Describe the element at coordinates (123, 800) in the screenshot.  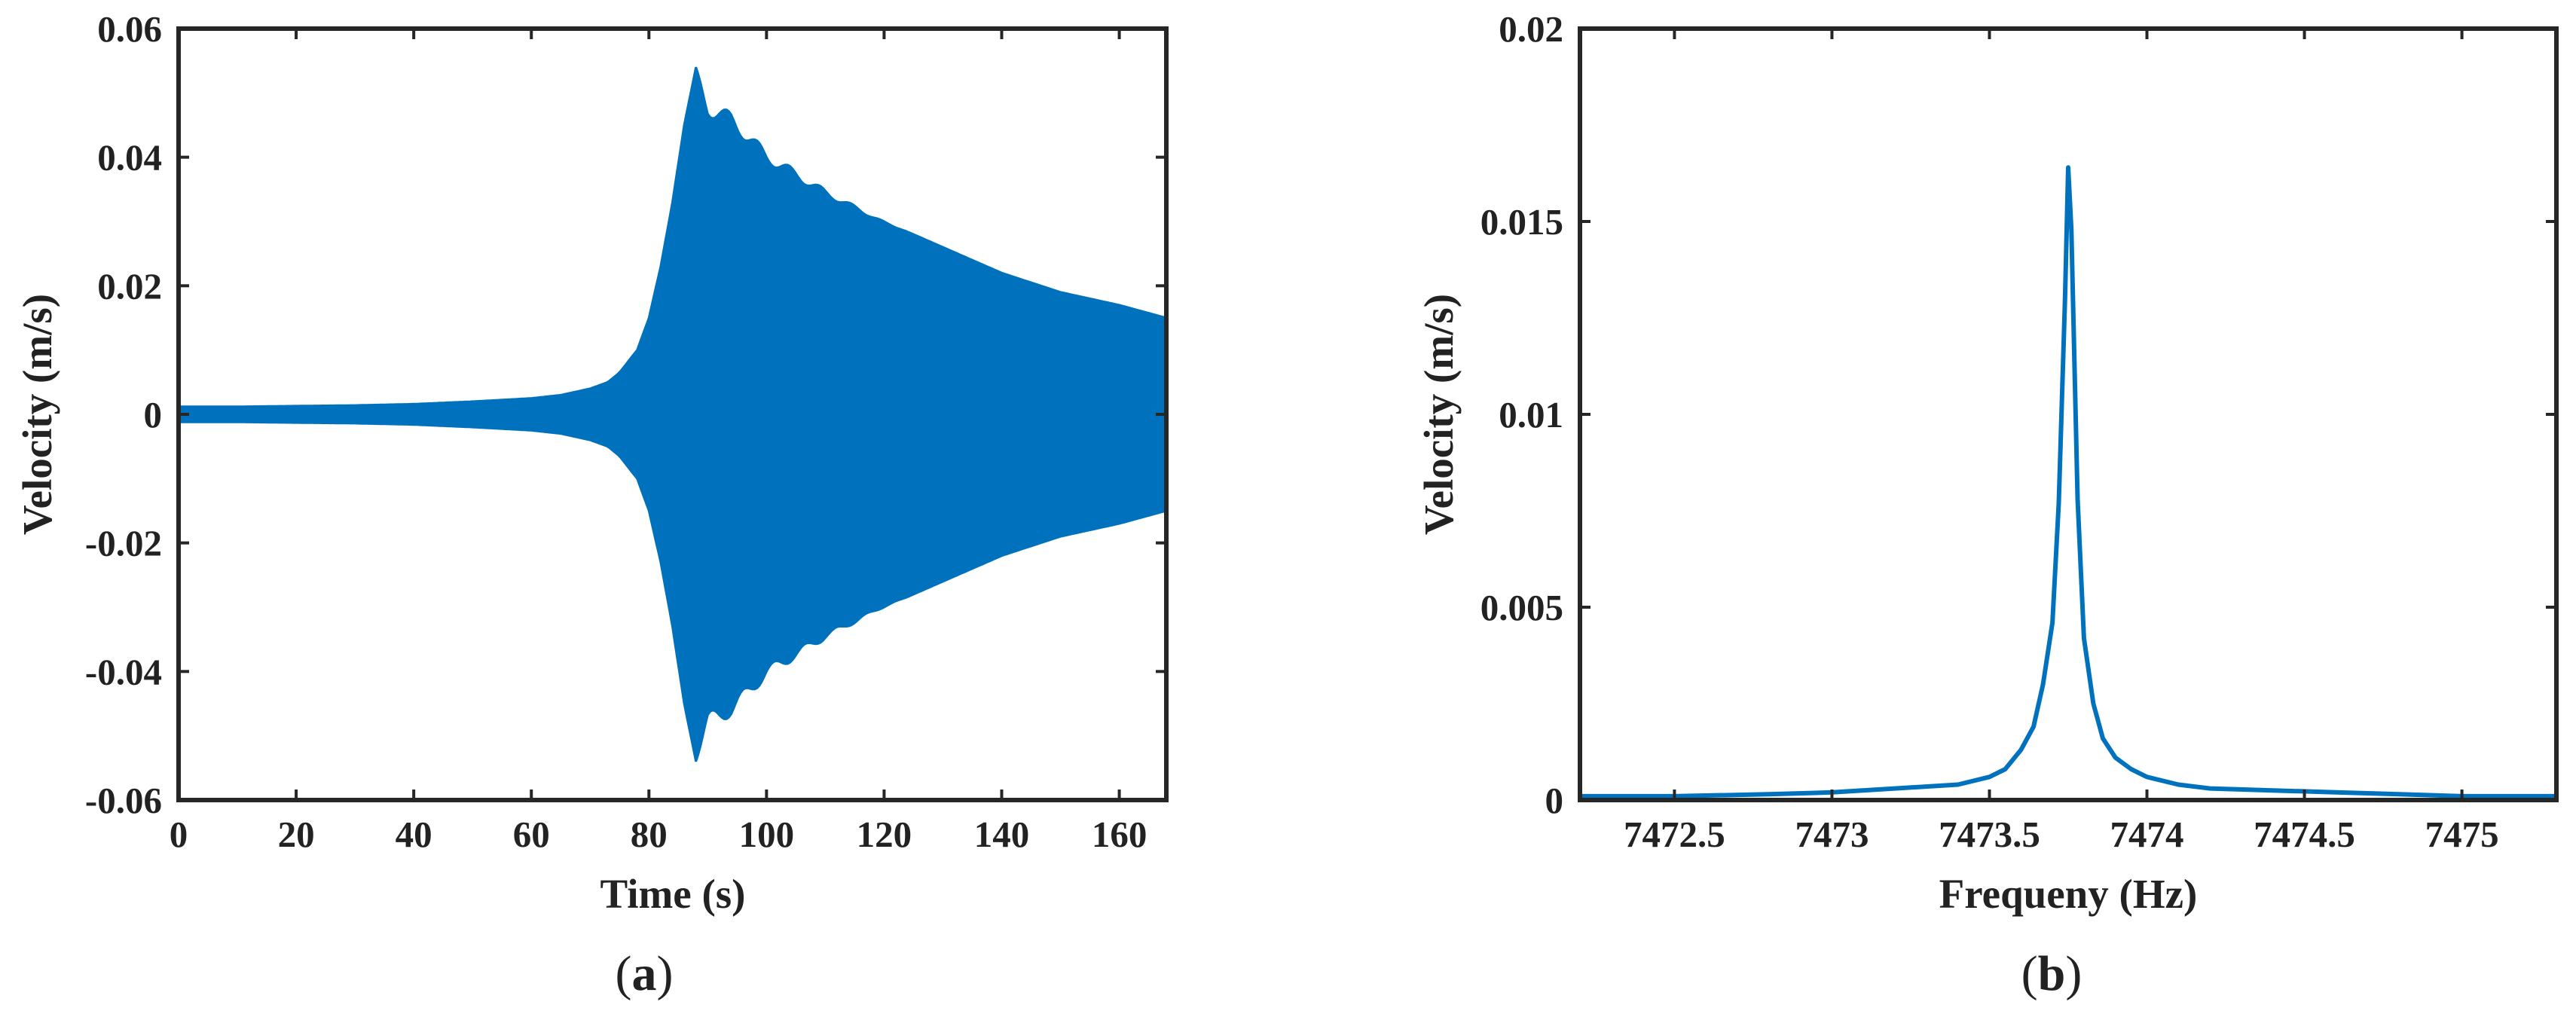
I see `y-tick-label: -0.06` at that location.